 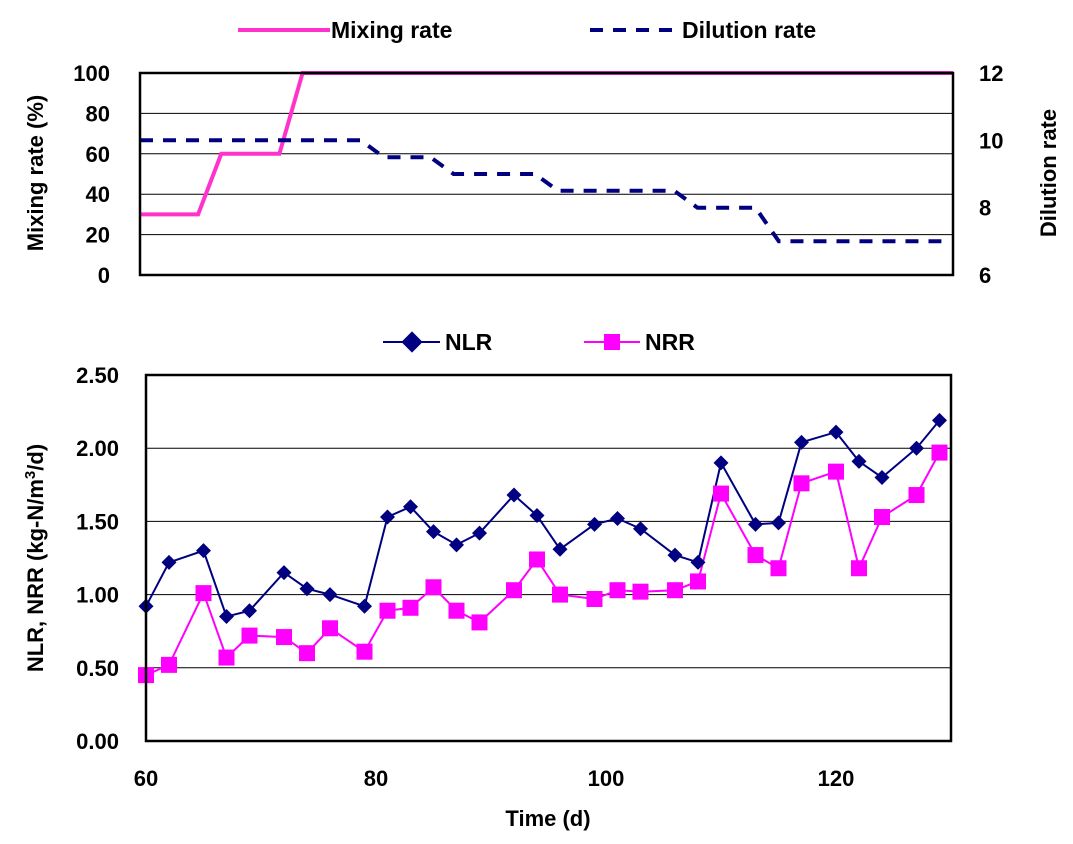 I want to click on legend-mixing-rate-label: Mixing rate, so click(x=391, y=30).